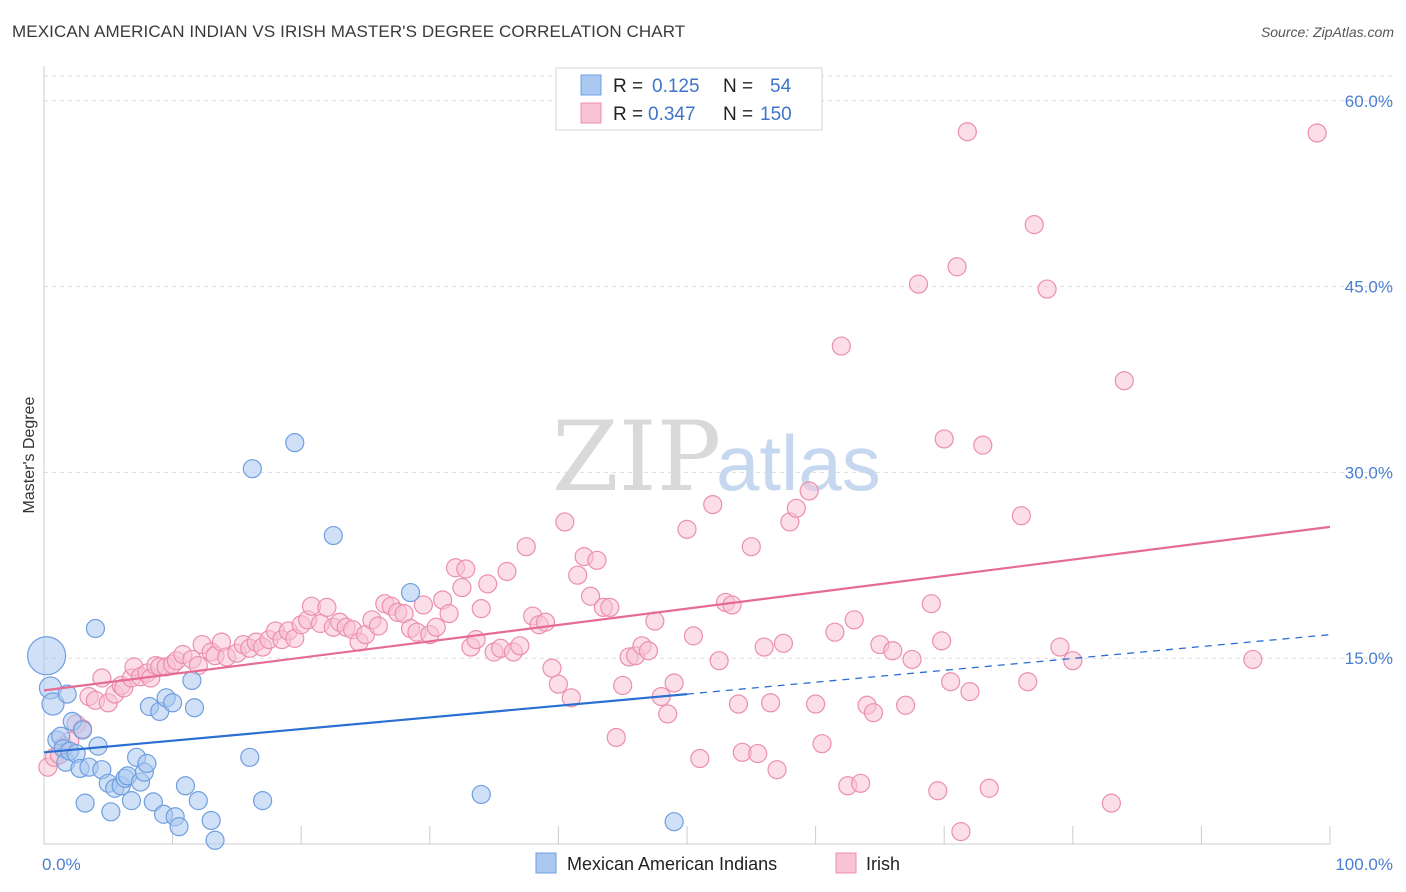  What do you see at coordinates (1369, 101) in the screenshot?
I see `y-tick-label-3: 60.0%` at bounding box center [1369, 101].